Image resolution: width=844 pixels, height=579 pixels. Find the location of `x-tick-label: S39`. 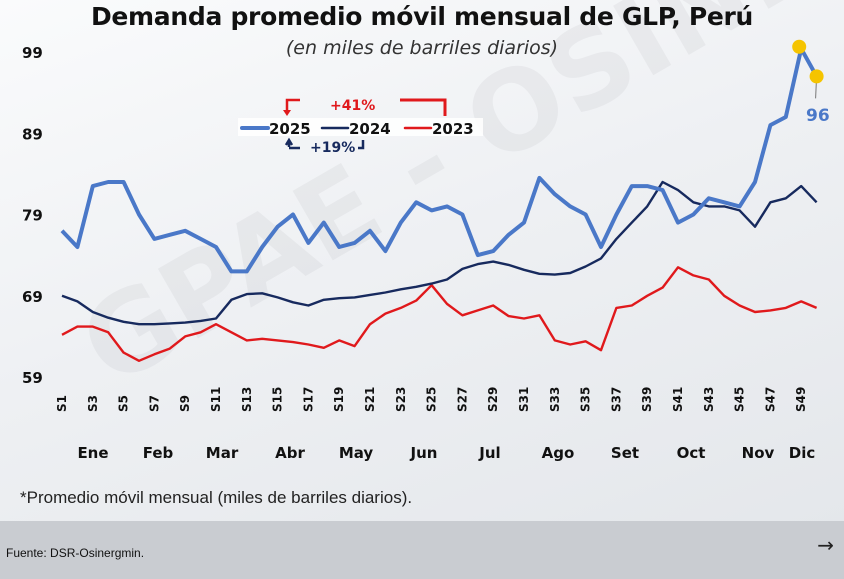

x-tick-label: S39 is located at coordinates (647, 399).